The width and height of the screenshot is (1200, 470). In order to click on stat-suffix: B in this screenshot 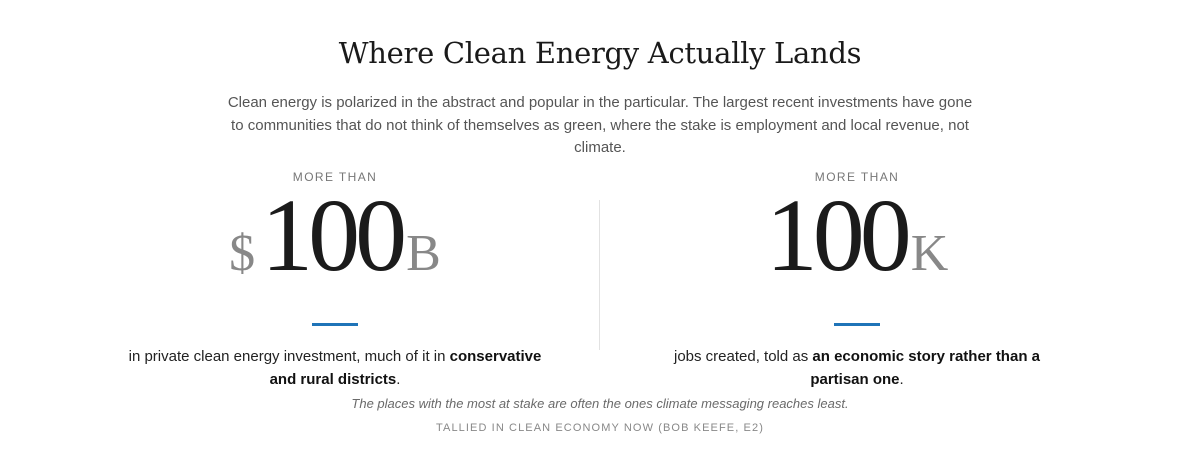, I will do `click(423, 253)`.